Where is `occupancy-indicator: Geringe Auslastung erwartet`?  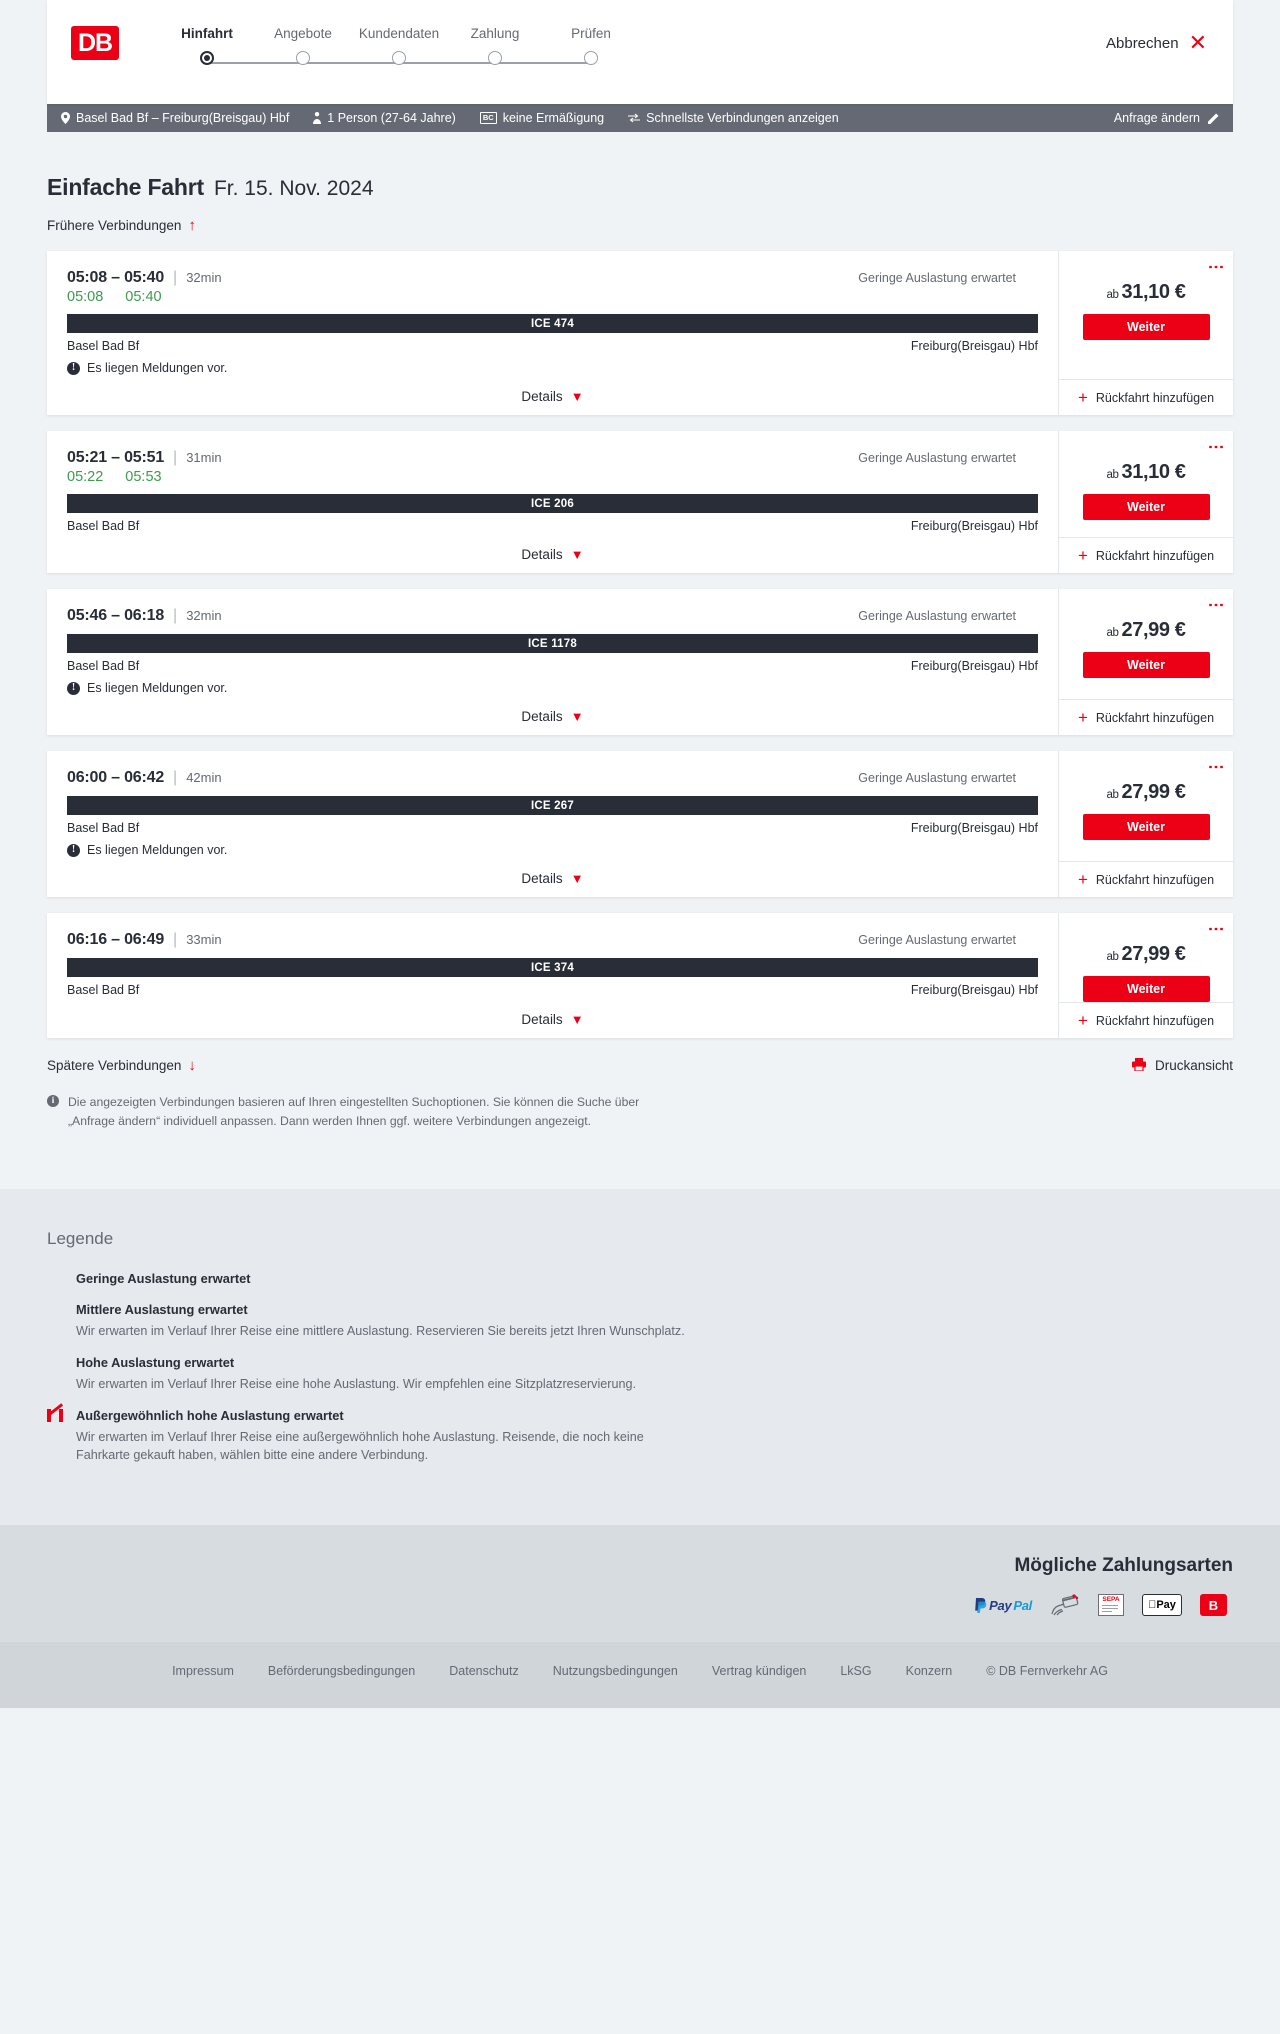
occupancy-indicator: Geringe Auslastung erwartet is located at coordinates (948, 278).